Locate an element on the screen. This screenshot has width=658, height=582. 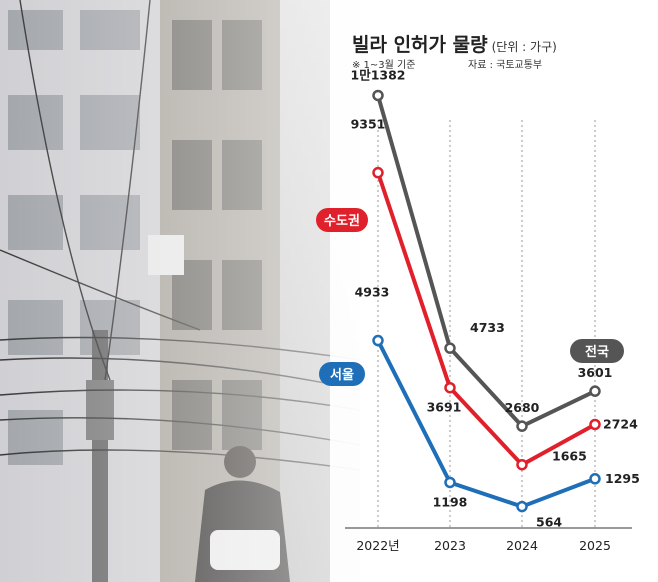
series-line-seoul is located at coordinates (486, 424).